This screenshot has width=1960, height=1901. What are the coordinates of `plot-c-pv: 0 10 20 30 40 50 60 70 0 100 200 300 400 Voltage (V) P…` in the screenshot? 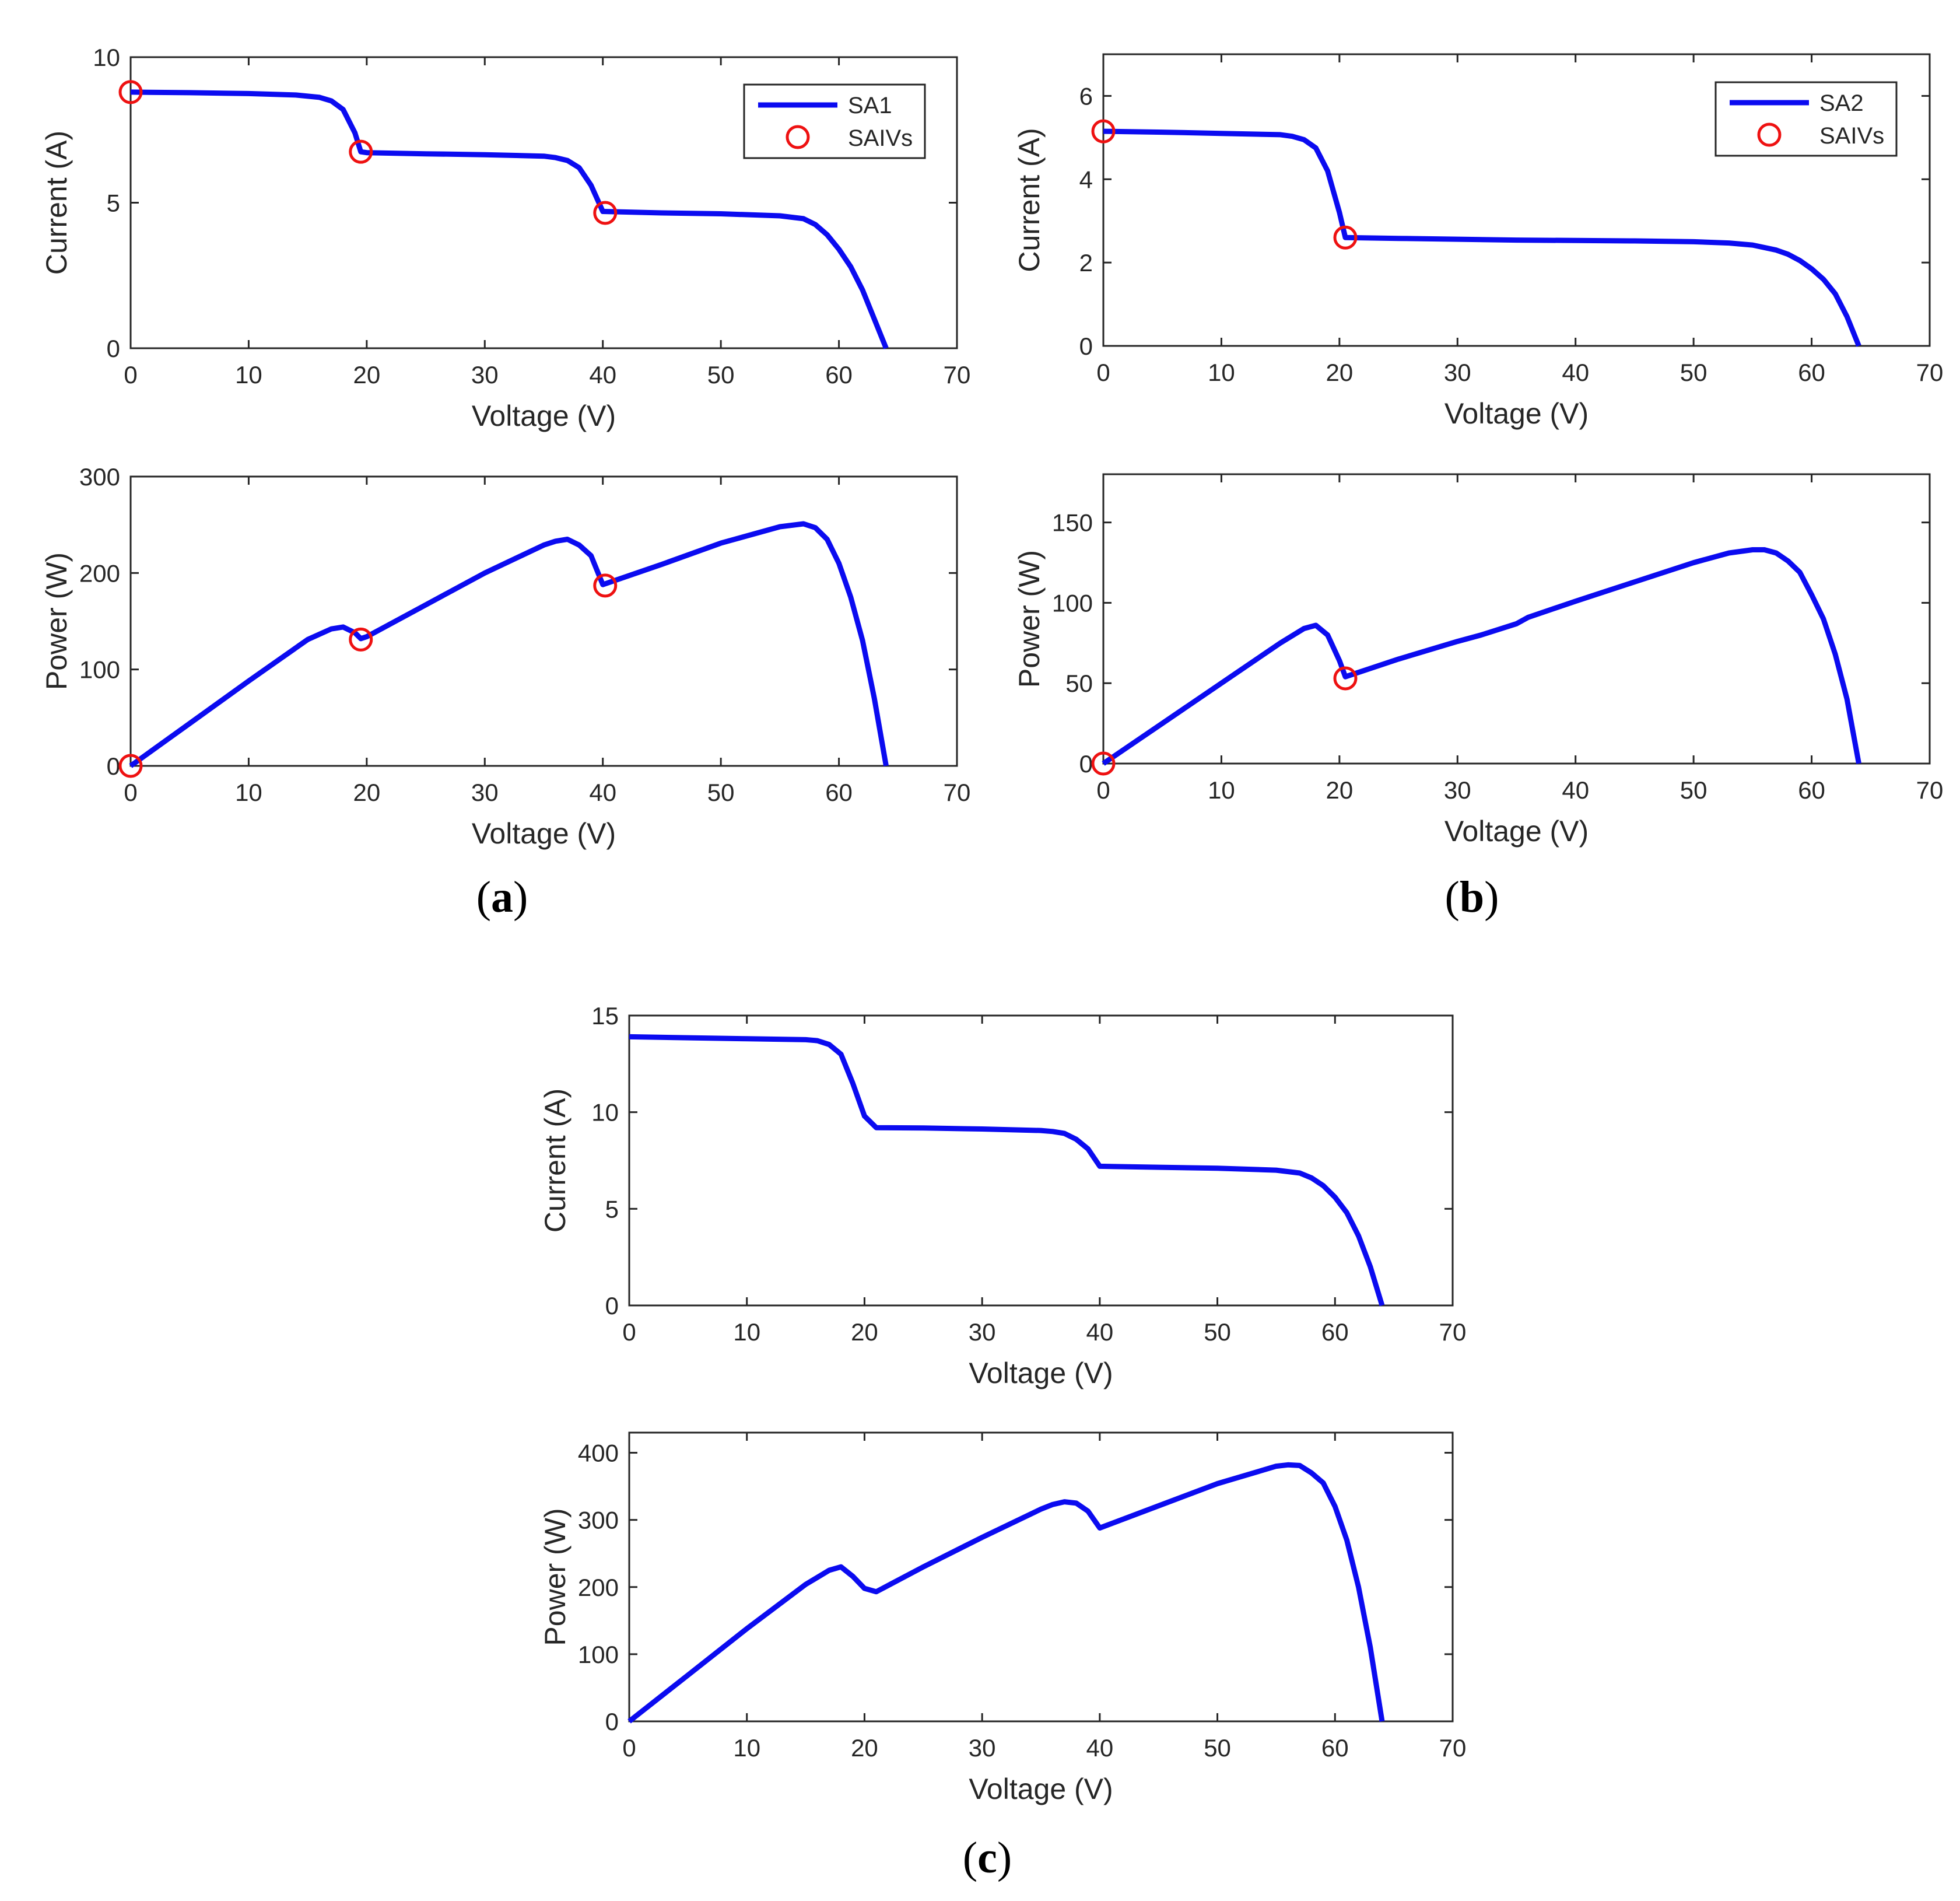 It's located at (1003, 1618).